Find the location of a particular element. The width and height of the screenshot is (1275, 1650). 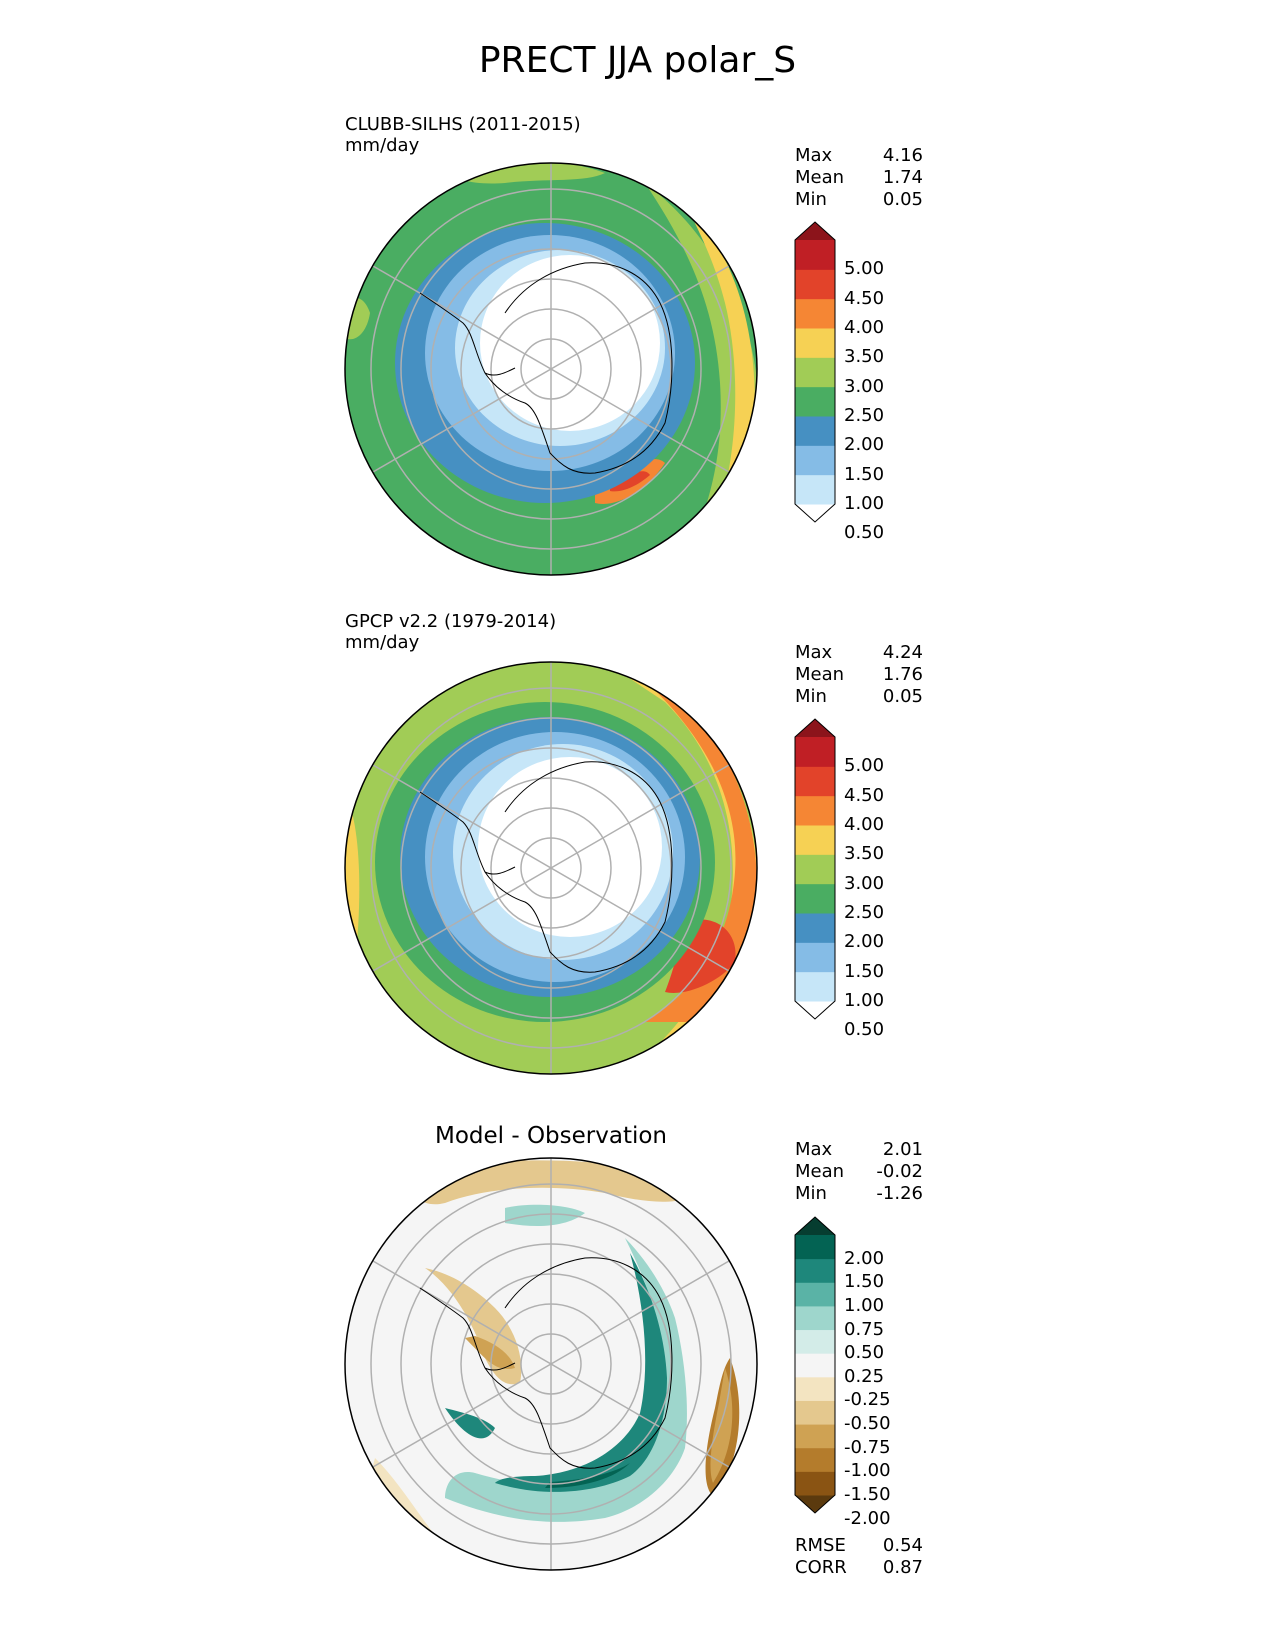

colorbar-tick-label: -0.25 is located at coordinates (867, 1400).